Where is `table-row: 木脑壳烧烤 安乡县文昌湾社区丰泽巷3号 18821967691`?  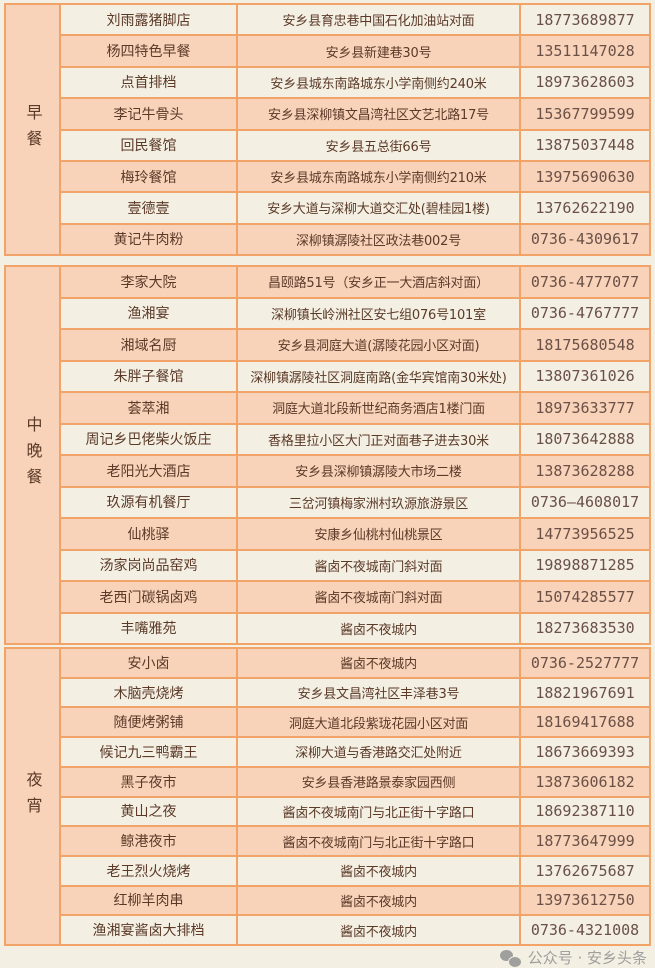
table-row: 木脑壳烧烤 安乡县文昌湾社区丰泽巷3号 18821967691 is located at coordinates (355, 693).